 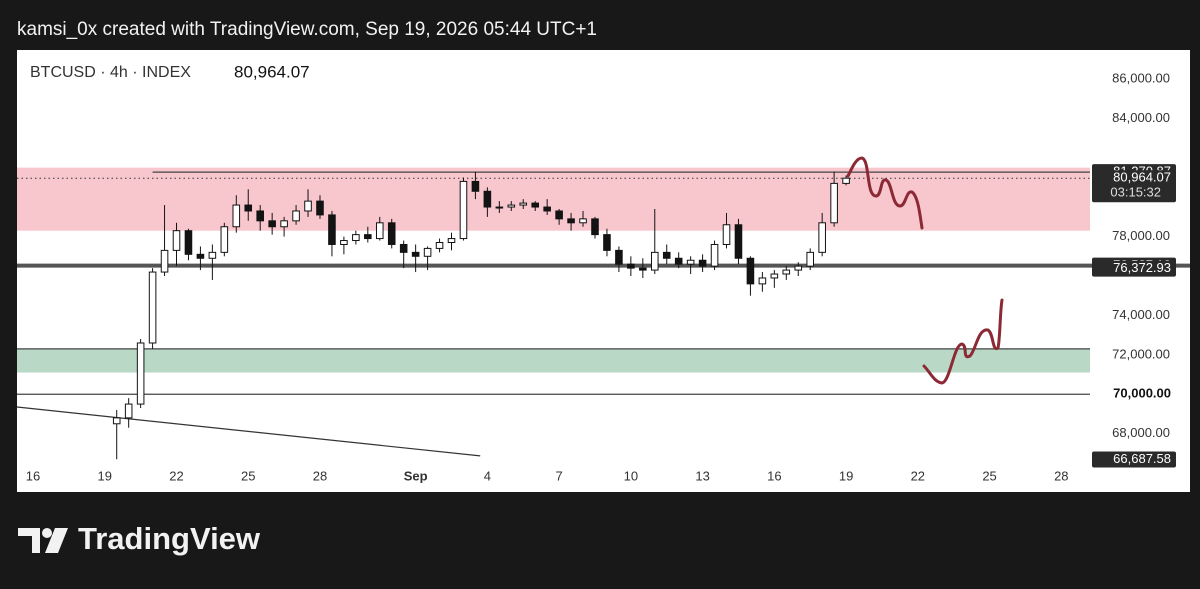 I want to click on x-tick-label: Sep, so click(x=416, y=475).